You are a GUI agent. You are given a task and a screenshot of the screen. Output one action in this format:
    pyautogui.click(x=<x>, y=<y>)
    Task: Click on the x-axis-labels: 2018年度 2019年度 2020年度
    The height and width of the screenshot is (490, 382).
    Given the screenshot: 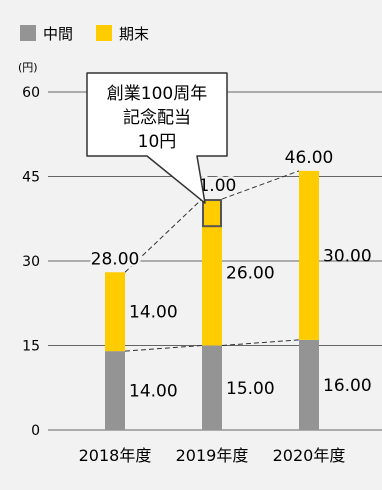 What is the action you would take?
    pyautogui.click(x=212, y=455)
    